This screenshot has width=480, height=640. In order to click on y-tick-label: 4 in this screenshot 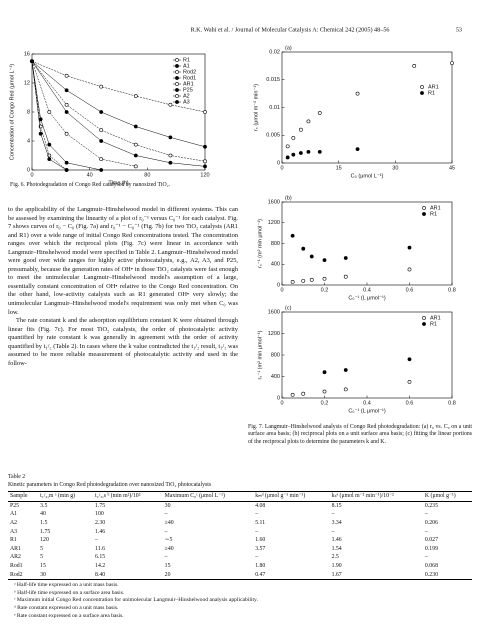, I will do `click(28, 141)`.